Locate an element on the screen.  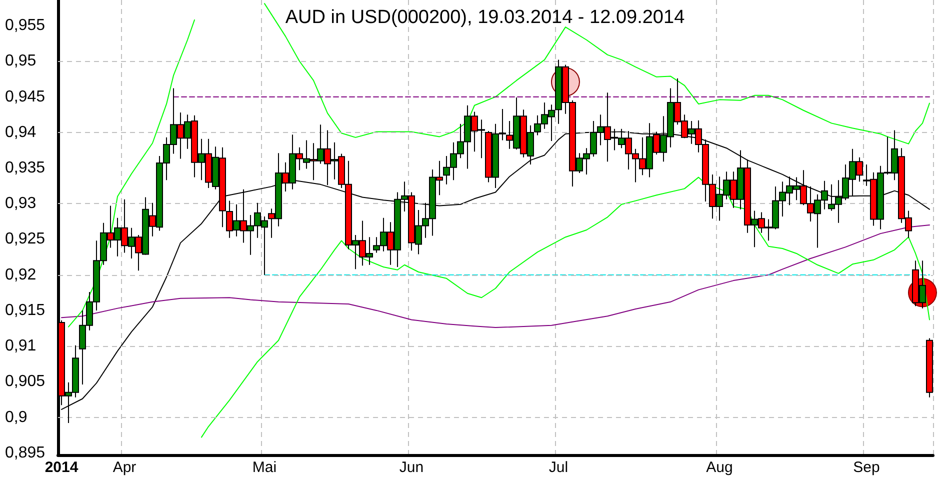
x-tick-label: Mai is located at coordinates (264, 467).